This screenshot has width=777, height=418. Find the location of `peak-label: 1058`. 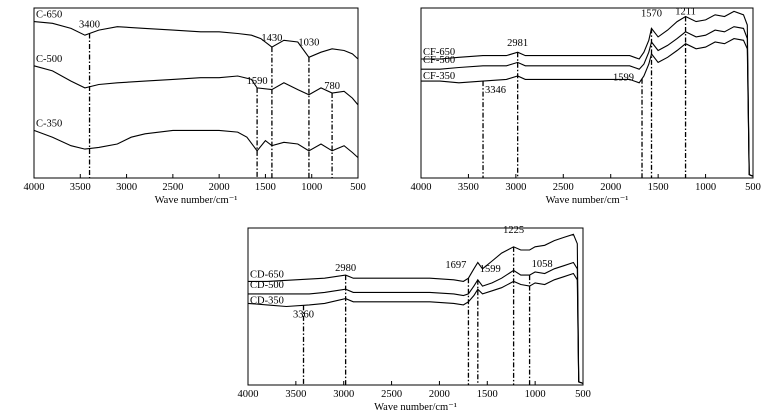

peak-label: 1058 is located at coordinates (542, 264).